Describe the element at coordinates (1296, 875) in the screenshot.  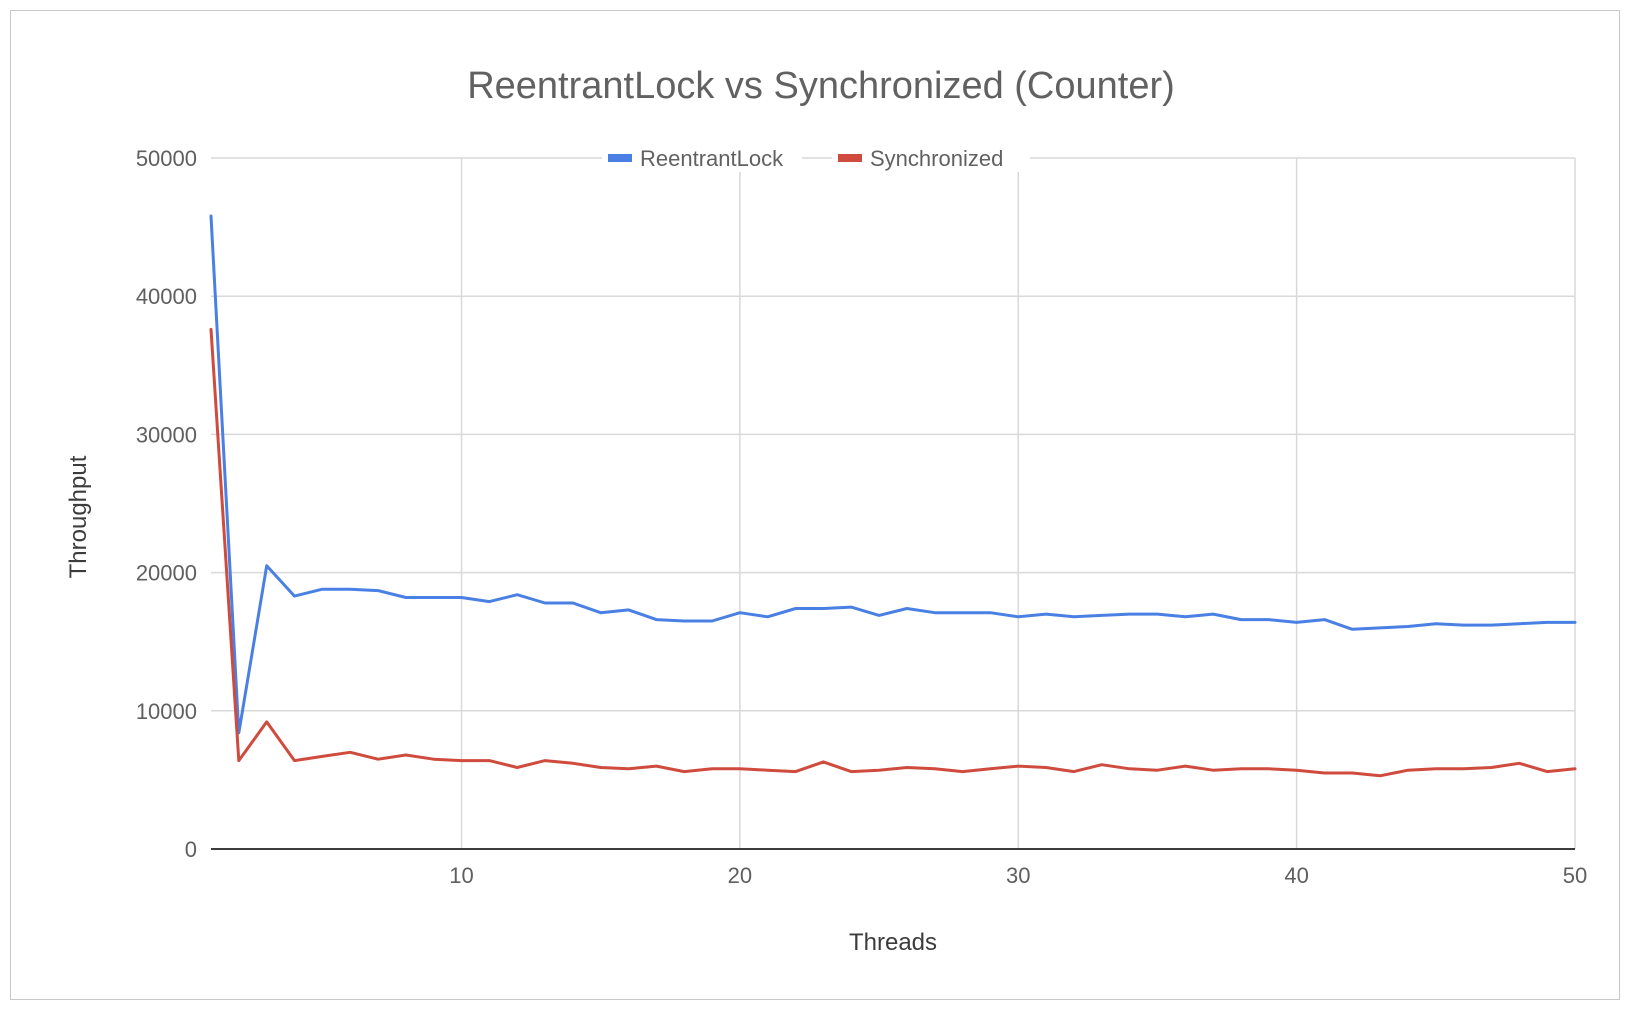
I see `x-tick-label: 40` at that location.